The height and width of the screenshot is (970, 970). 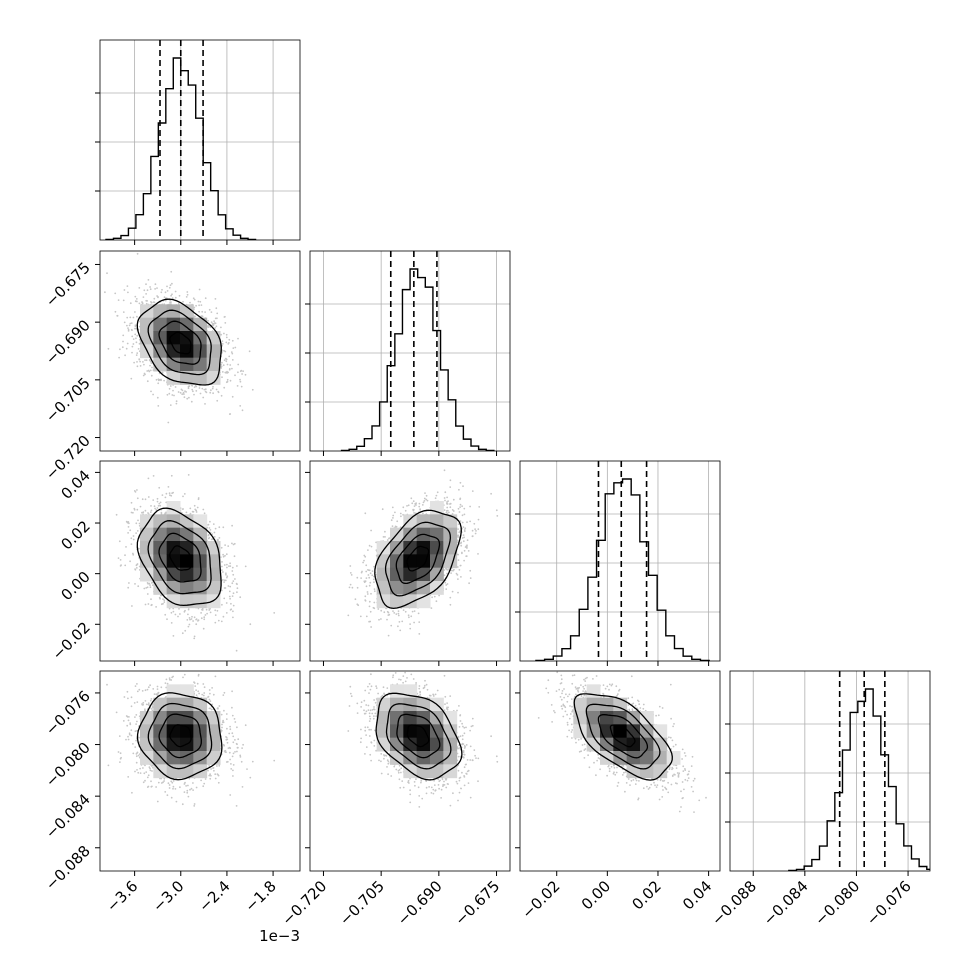 I want to click on x-tick-label: −0.720, so click(x=304, y=903).